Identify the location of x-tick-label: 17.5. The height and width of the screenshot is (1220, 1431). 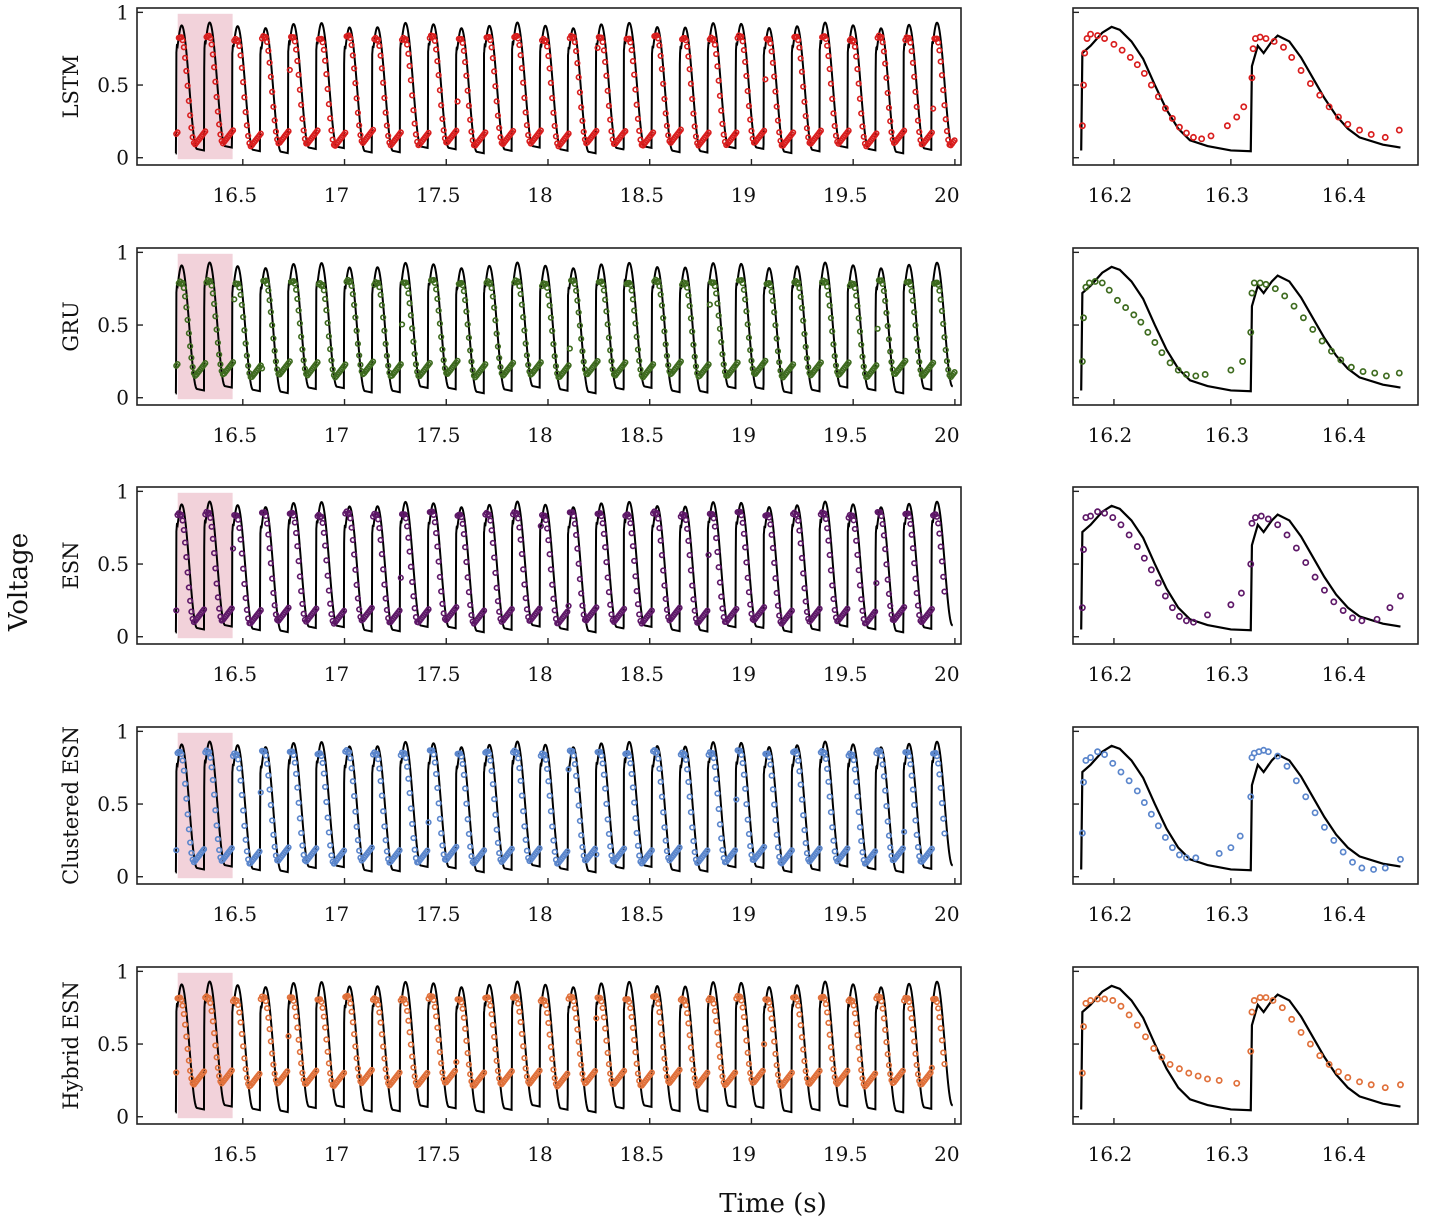
(438, 914).